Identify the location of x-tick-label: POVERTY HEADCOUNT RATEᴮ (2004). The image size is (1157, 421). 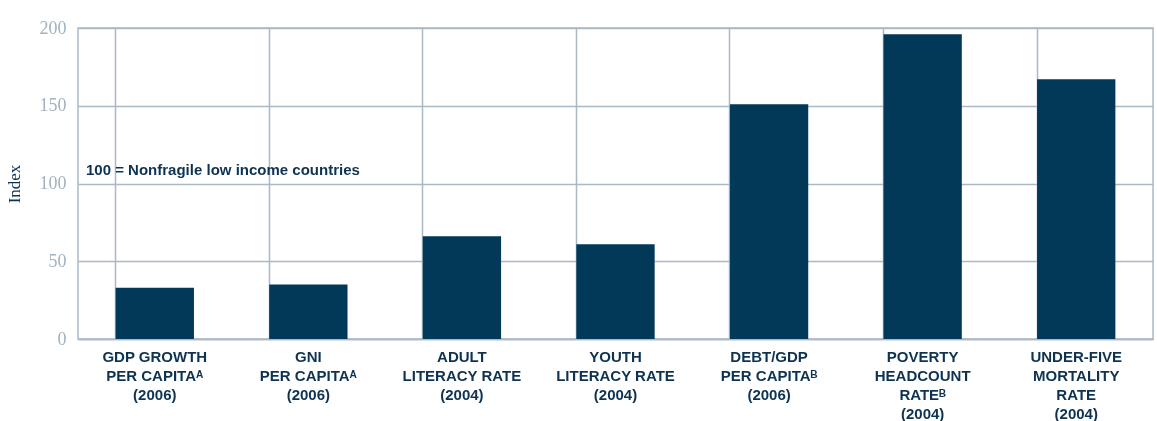
(922, 384).